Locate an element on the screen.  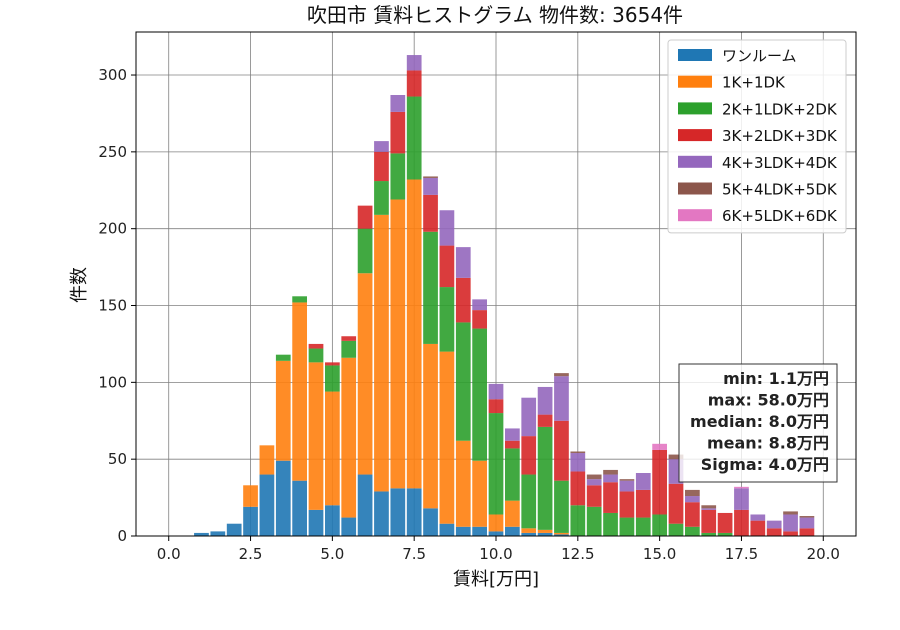
stats-line: min: 1.1万円 is located at coordinates (776, 378).